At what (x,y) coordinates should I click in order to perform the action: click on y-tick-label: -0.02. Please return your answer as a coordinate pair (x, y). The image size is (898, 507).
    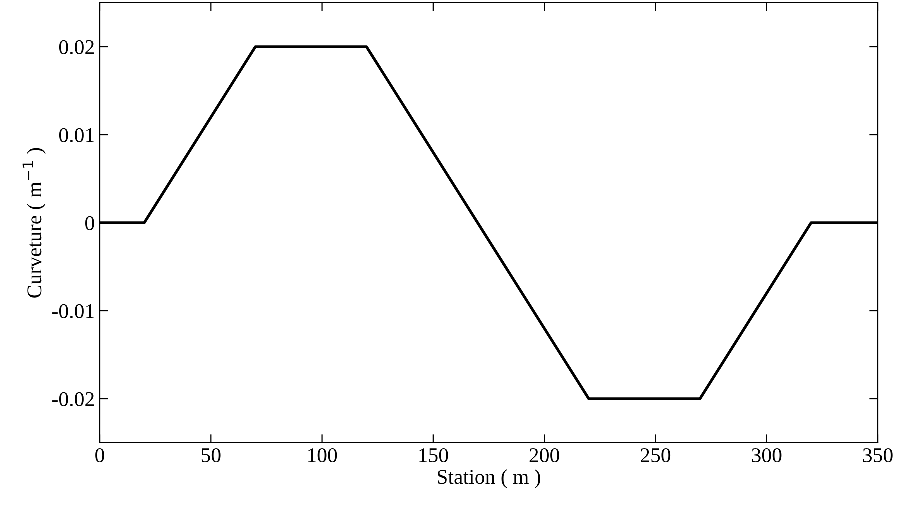
    Looking at the image, I should click on (73, 399).